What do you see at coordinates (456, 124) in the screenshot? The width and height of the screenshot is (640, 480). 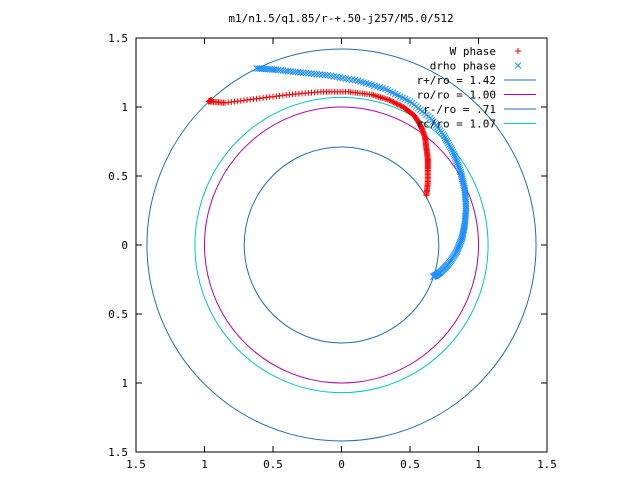 I see `legend-label: rc/ro = 1.07` at bounding box center [456, 124].